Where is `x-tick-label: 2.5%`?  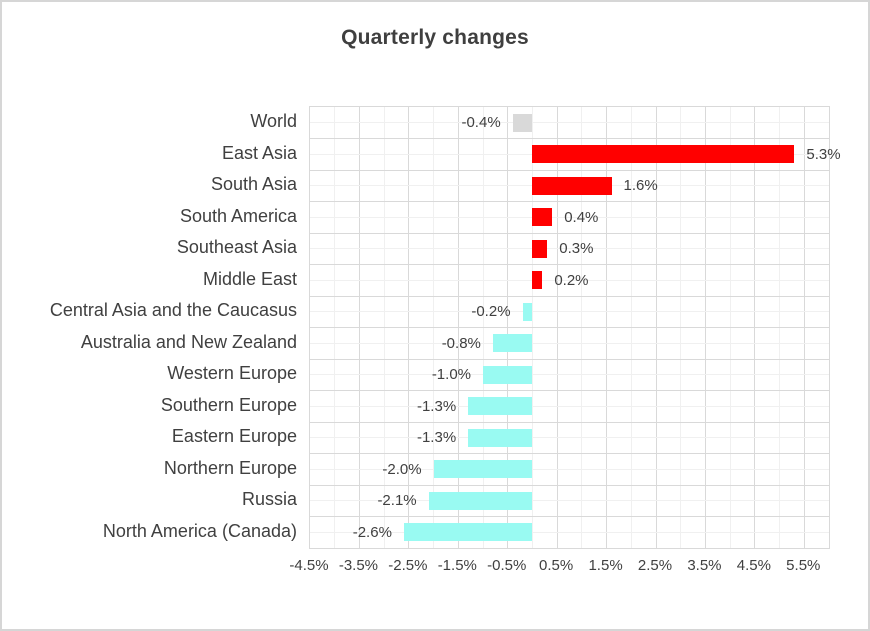 x-tick-label: 2.5% is located at coordinates (655, 565).